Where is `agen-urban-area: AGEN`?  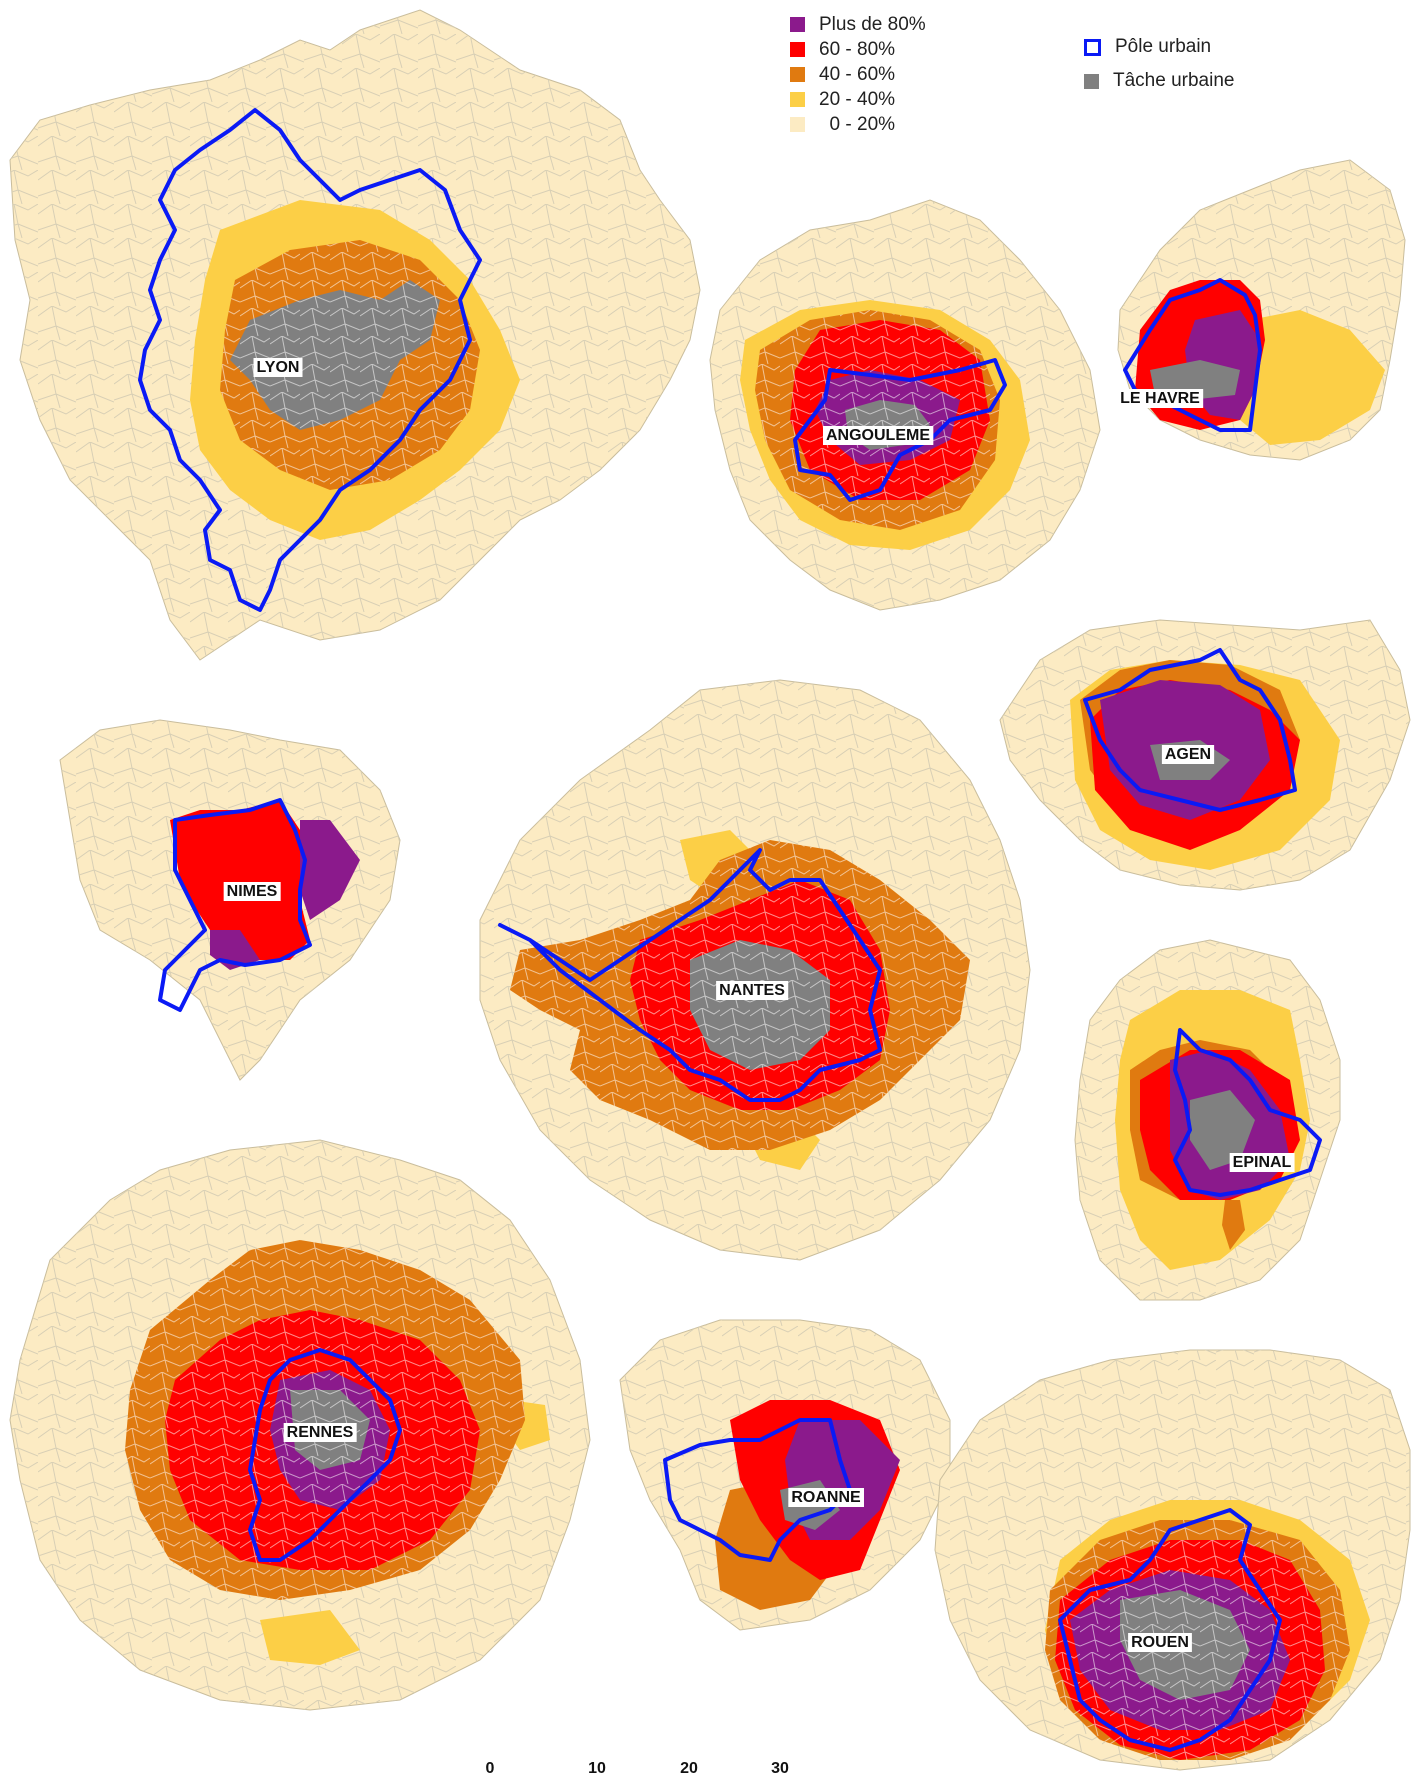
agen-urban-area: AGEN is located at coordinates (1205, 755).